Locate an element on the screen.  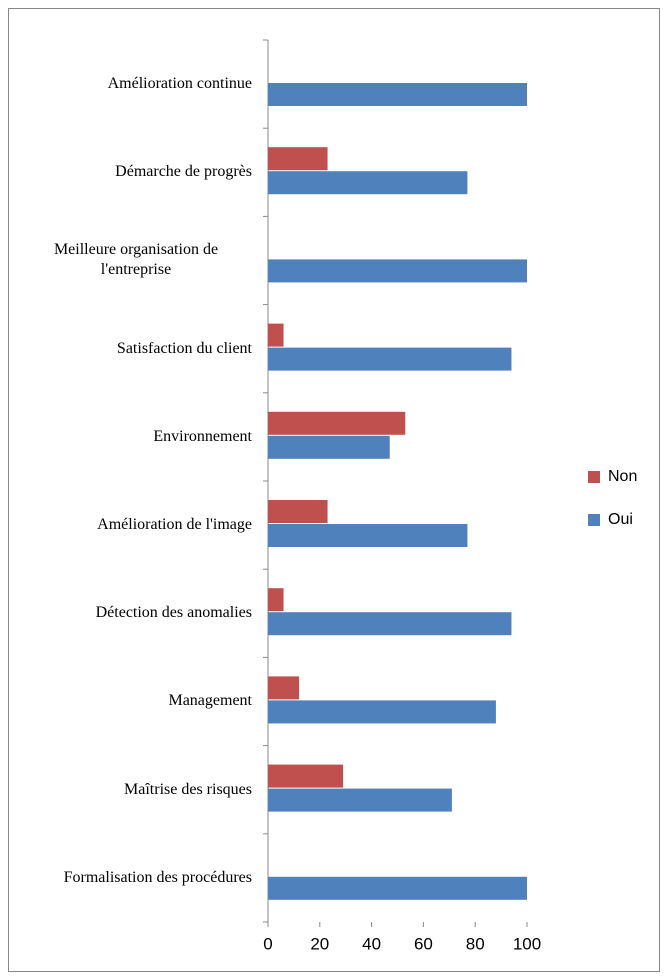
category-label-box: Meilleure organisation de l'entreprise is located at coordinates (131, 260).